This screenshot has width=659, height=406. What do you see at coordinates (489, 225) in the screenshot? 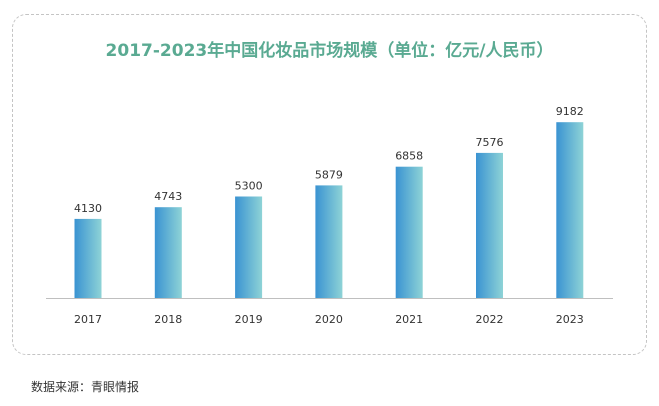
I see `bar-2022` at bounding box center [489, 225].